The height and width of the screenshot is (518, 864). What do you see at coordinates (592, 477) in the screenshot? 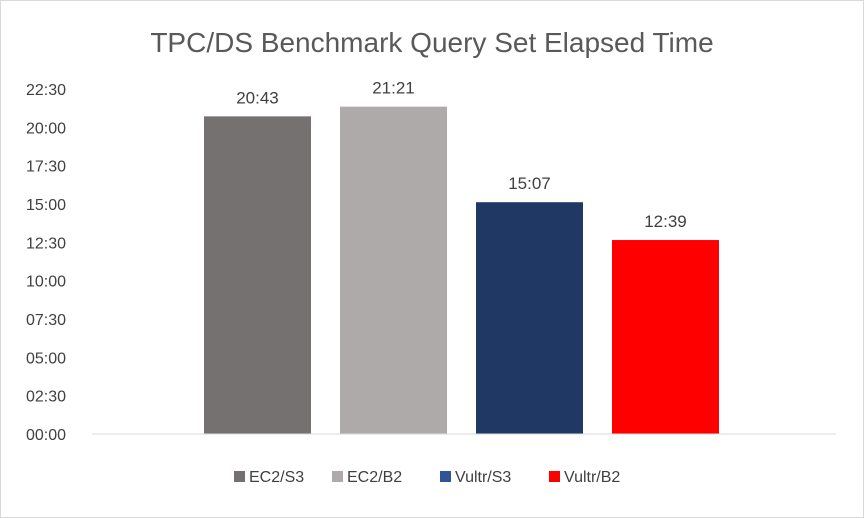
I see `legend-label: Vultr/B2` at bounding box center [592, 477].